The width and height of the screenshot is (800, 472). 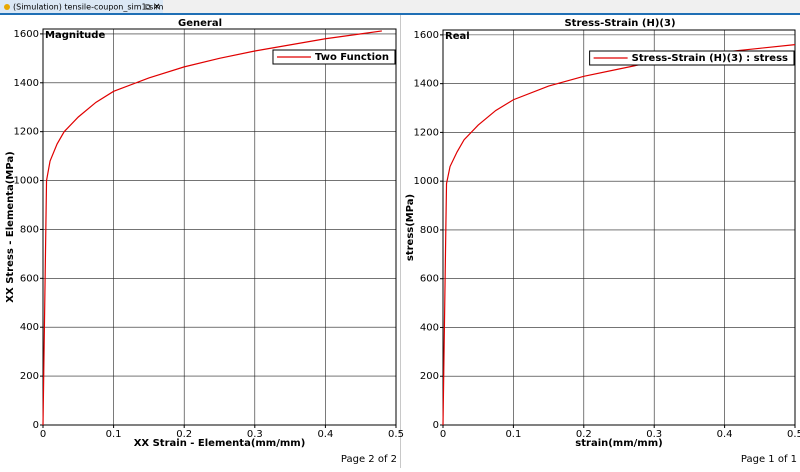 What do you see at coordinates (148, 7) in the screenshot?
I see `tab-pin: ⧉` at bounding box center [148, 7].